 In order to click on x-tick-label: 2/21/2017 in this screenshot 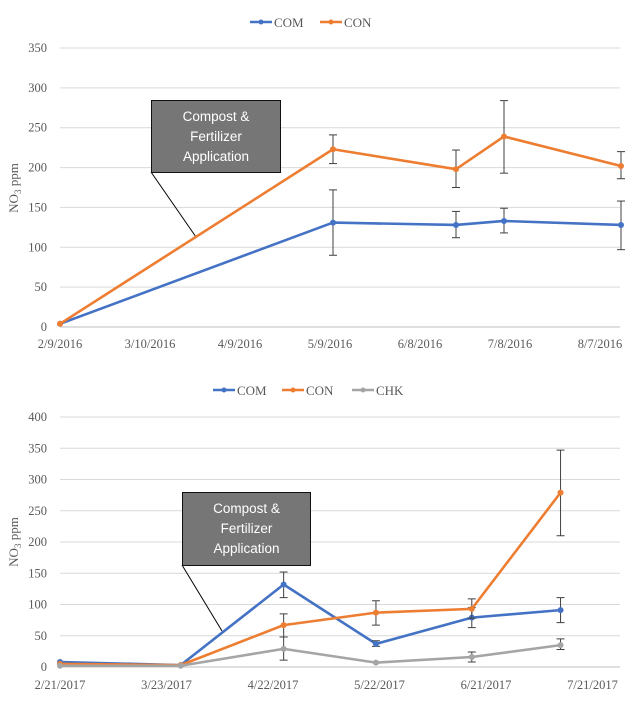, I will do `click(60, 685)`.